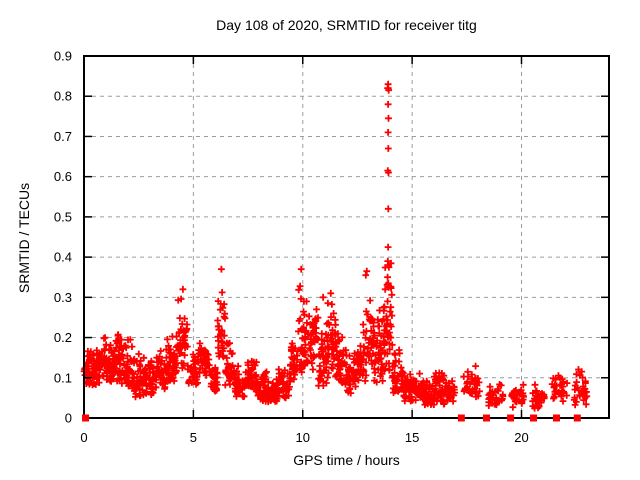 The height and width of the screenshot is (480, 640). Describe the element at coordinates (63, 257) in the screenshot. I see `y-tick-label: 0.4` at that location.